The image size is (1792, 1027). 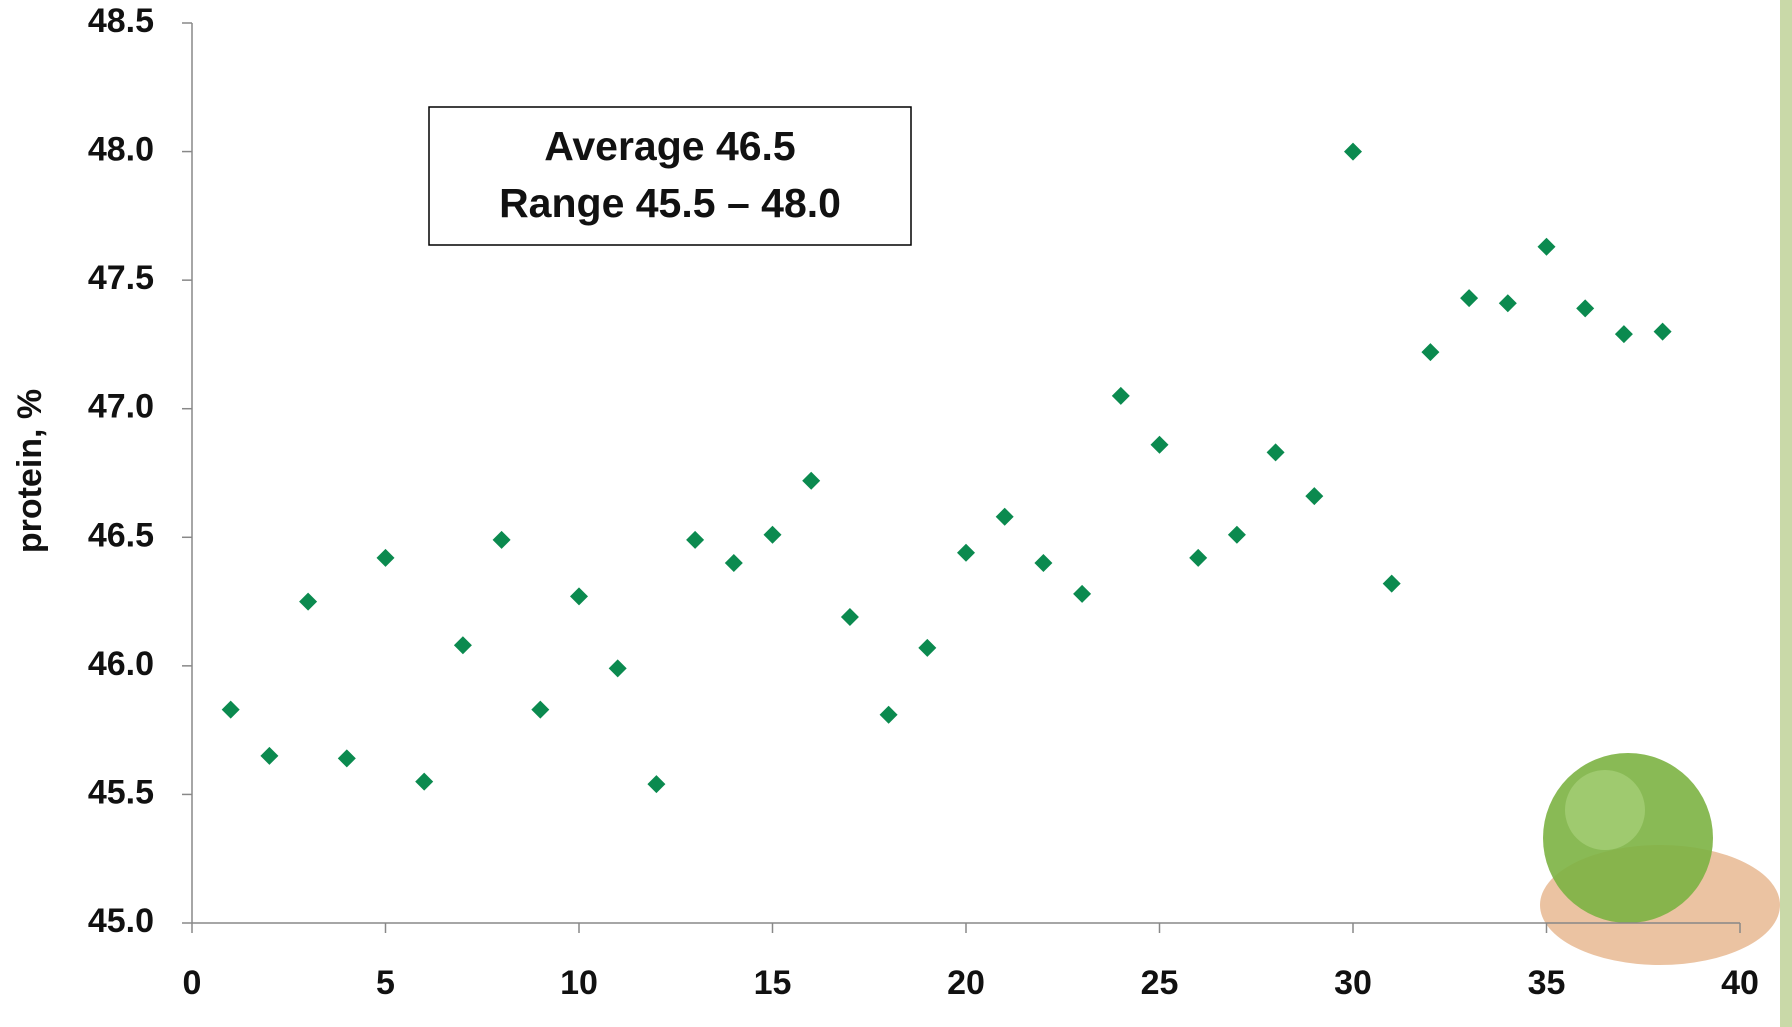 I want to click on x-tick-label: 40, so click(x=1740, y=983).